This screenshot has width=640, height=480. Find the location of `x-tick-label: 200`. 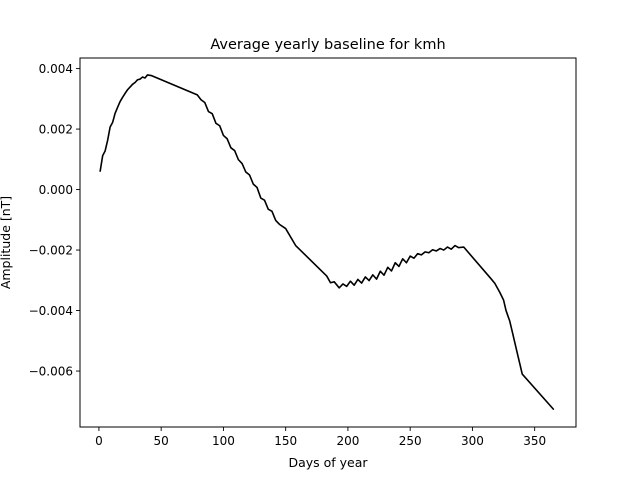

x-tick-label: 200 is located at coordinates (347, 441).